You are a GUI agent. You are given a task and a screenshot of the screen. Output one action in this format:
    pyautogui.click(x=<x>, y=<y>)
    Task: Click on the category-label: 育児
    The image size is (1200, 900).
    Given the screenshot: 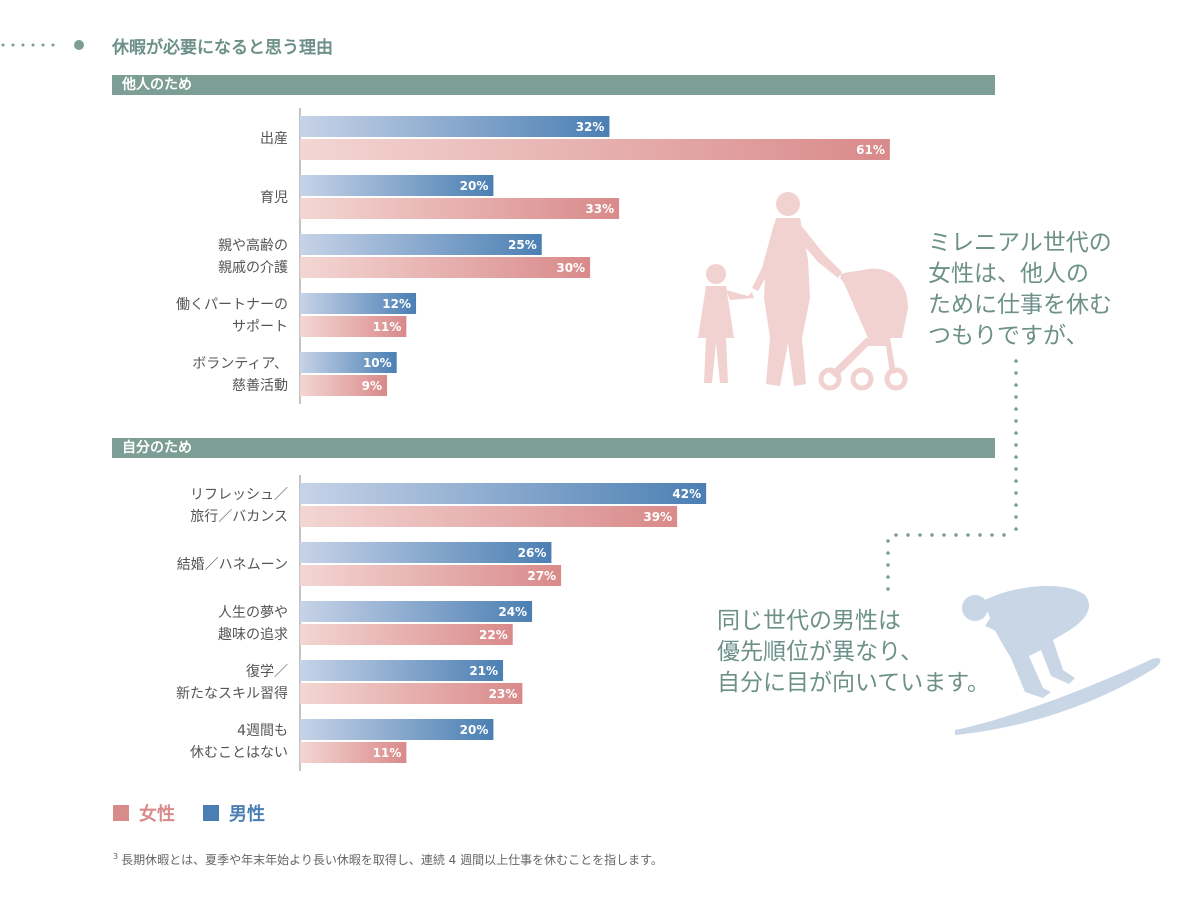 What is the action you would take?
    pyautogui.click(x=274, y=198)
    